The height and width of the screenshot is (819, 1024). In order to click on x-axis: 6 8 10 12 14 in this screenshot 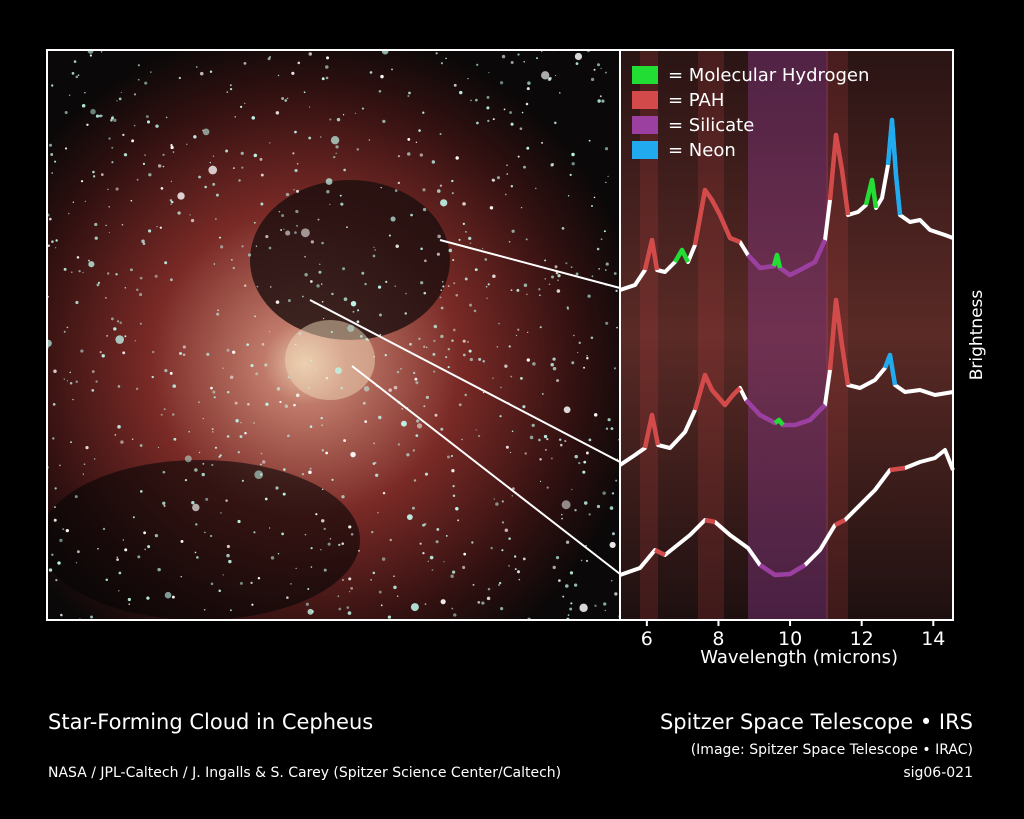, I will do `click(793, 635)`.